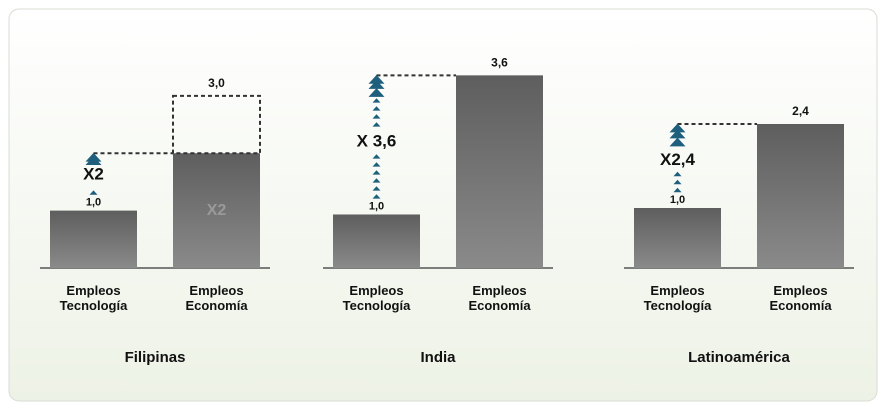 The height and width of the screenshot is (410, 887). What do you see at coordinates (216, 83) in the screenshot?
I see `value-label: 3,0` at bounding box center [216, 83].